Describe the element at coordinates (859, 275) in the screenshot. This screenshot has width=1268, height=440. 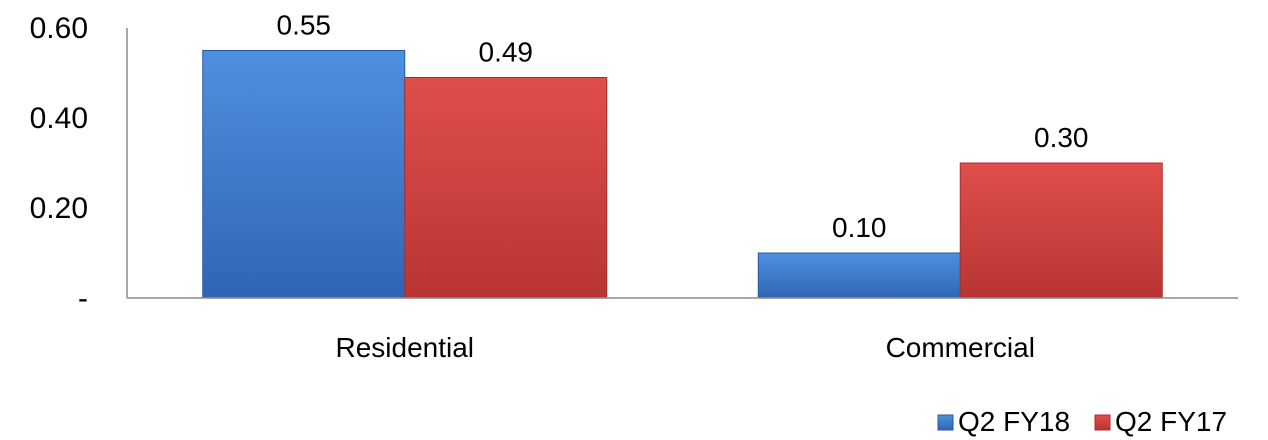
I see `bar-q2-fy18-commercial` at that location.